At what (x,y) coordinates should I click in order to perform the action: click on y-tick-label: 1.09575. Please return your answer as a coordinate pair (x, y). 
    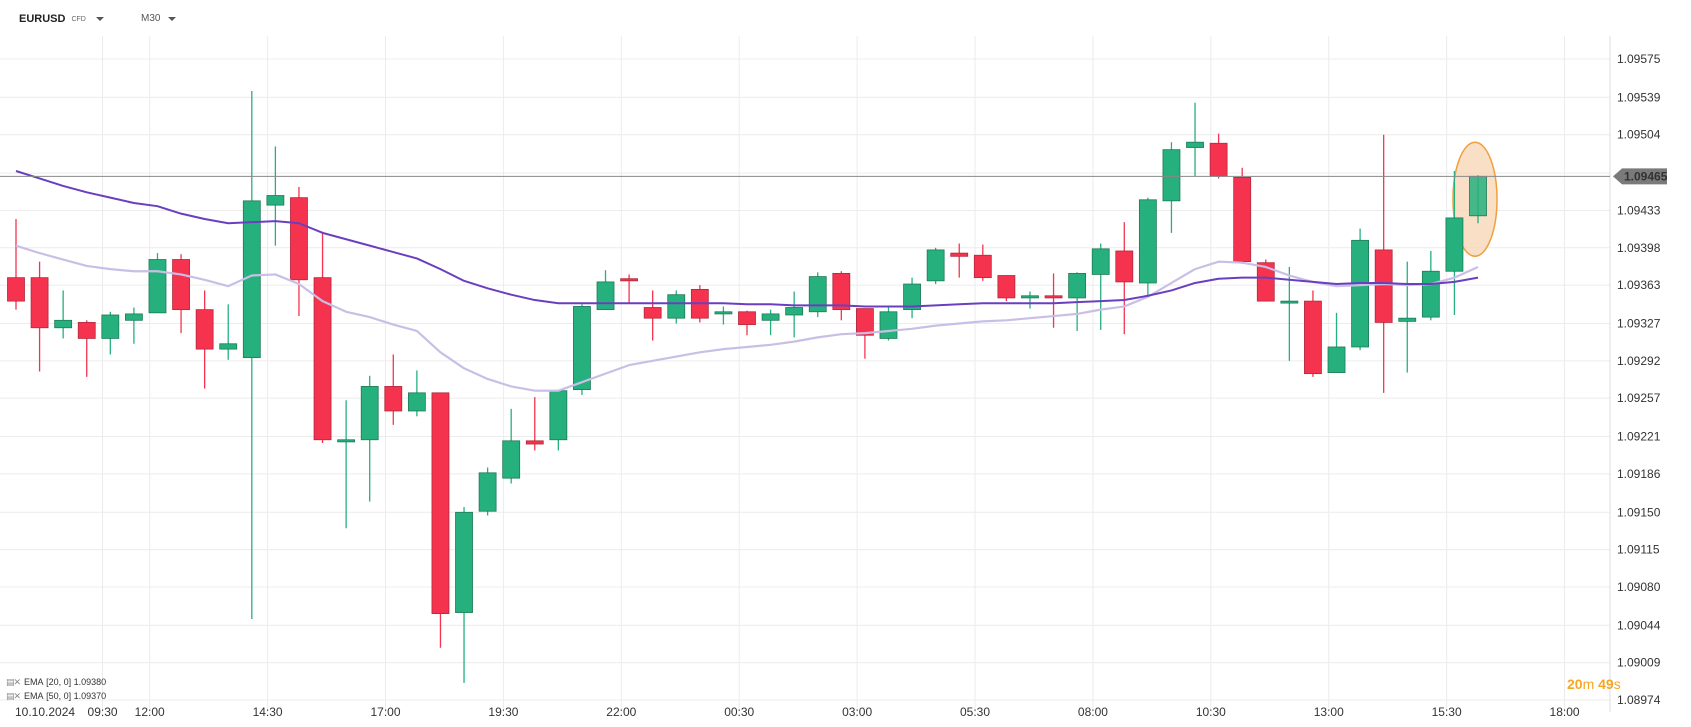
    Looking at the image, I should click on (1639, 59).